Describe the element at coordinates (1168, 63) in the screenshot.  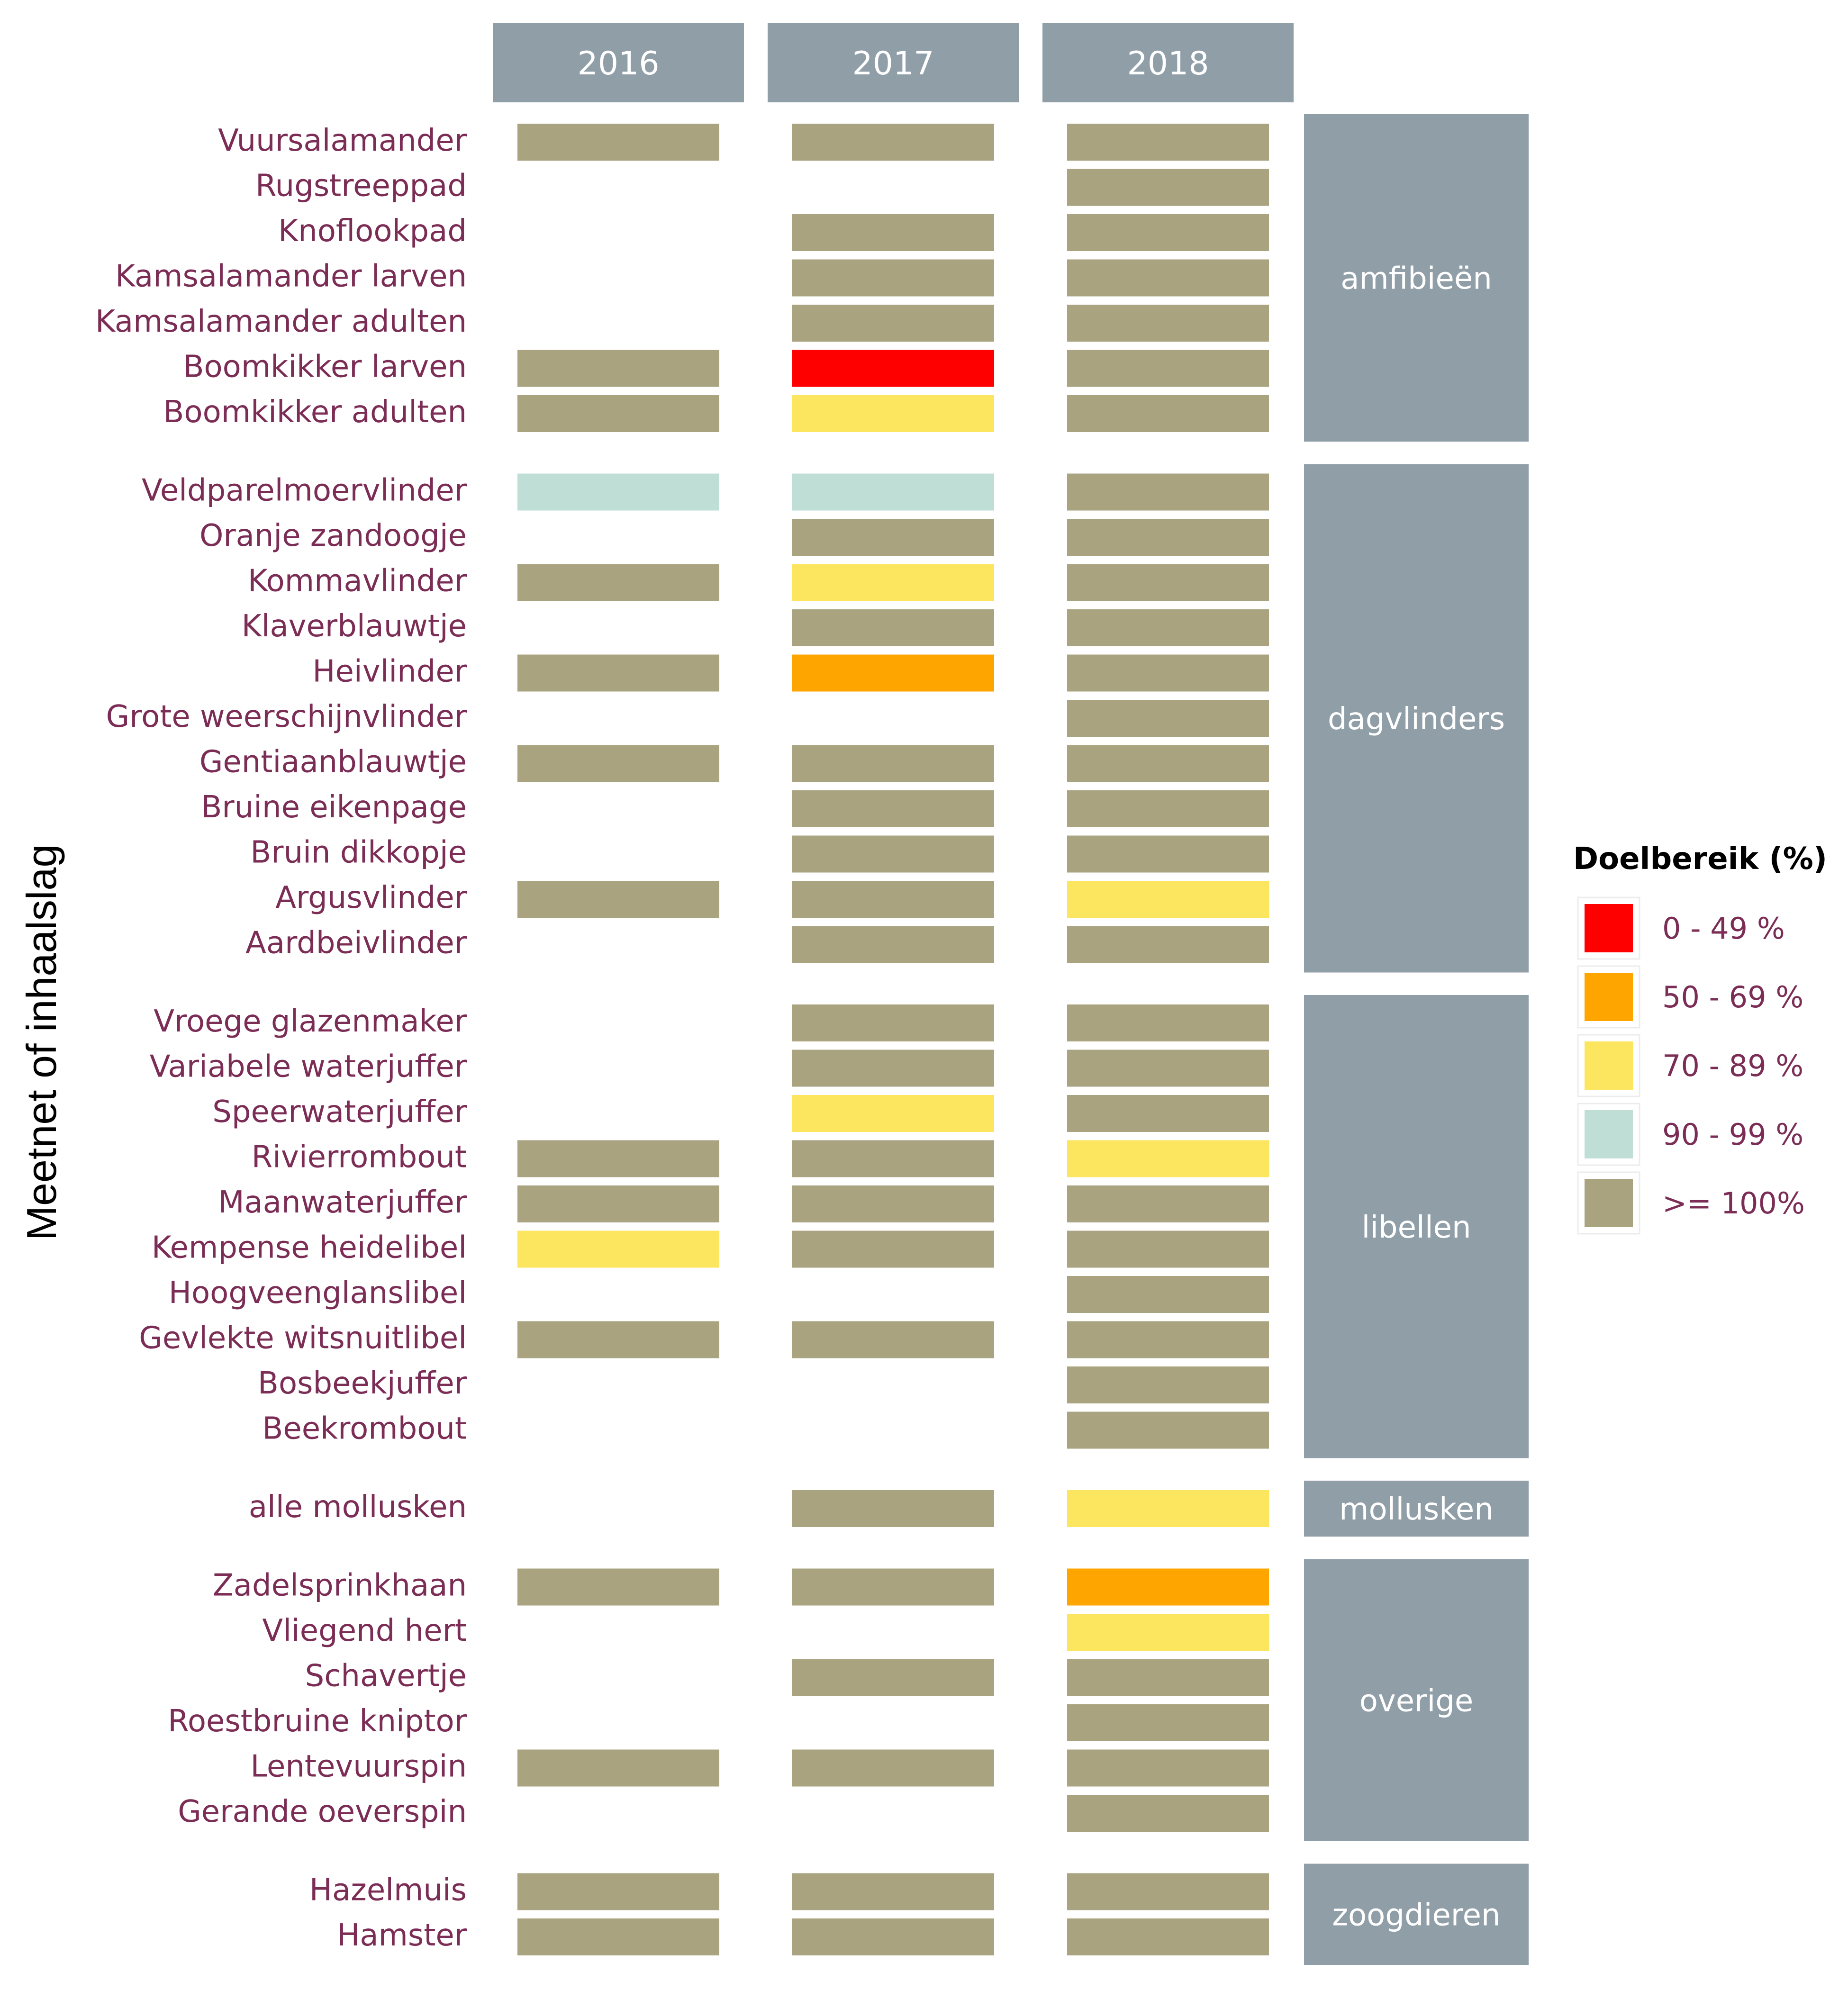
I see `column-header-label: 2018` at that location.